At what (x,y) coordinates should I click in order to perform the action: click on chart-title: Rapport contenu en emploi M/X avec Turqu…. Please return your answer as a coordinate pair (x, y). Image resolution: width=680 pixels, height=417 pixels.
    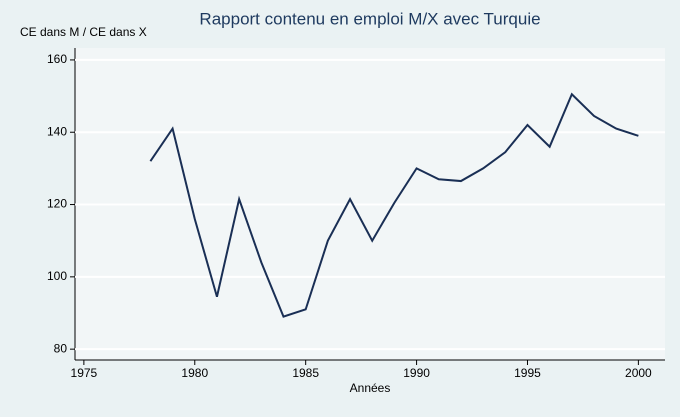
    Looking at the image, I should click on (369, 18).